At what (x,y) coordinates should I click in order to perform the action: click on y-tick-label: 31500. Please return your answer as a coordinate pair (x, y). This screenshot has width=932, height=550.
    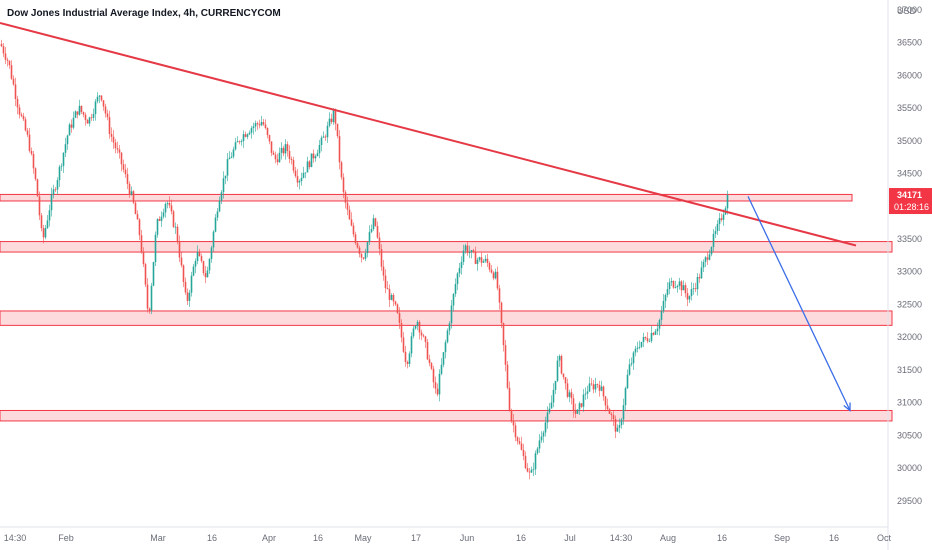
    Looking at the image, I should click on (909, 370).